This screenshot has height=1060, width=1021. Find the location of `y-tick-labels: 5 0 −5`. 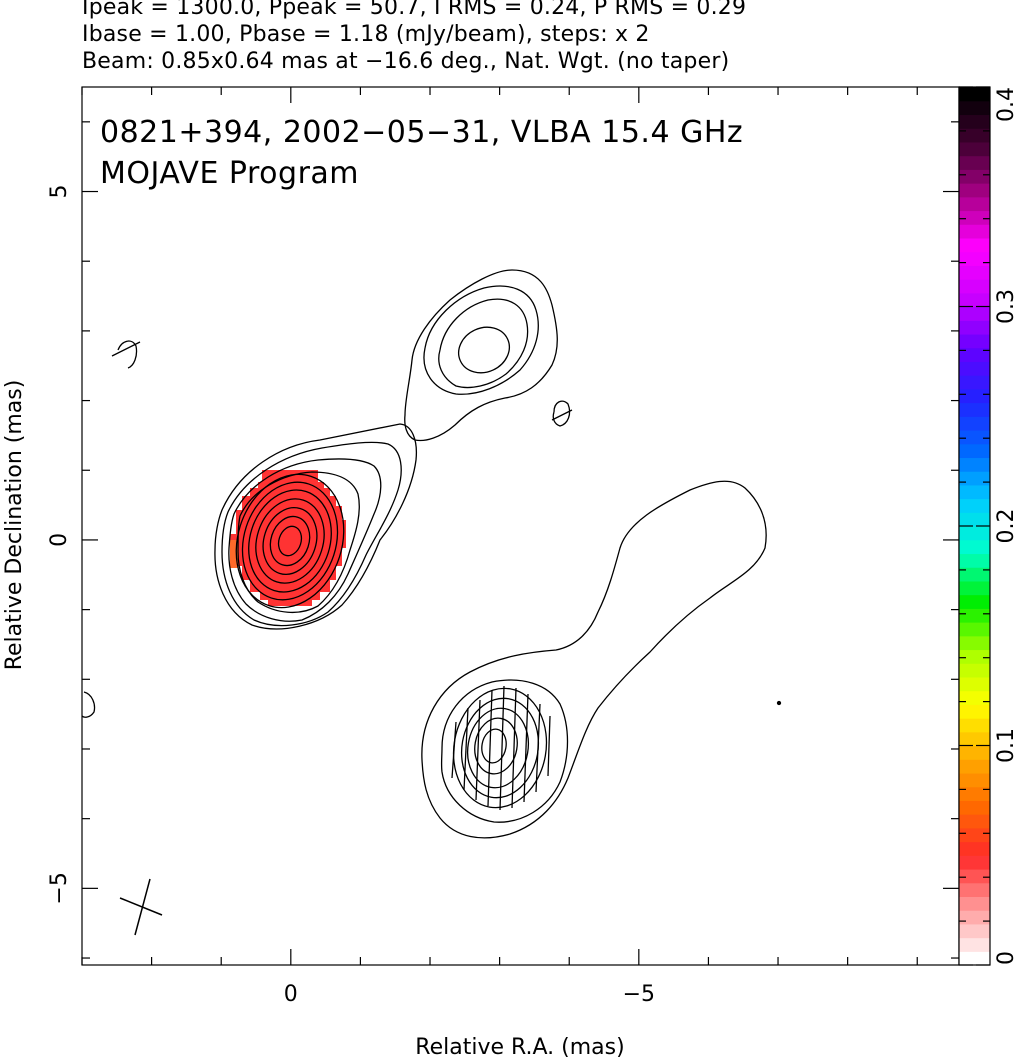

y-tick-labels: 5 0 −5 is located at coordinates (59, 545).